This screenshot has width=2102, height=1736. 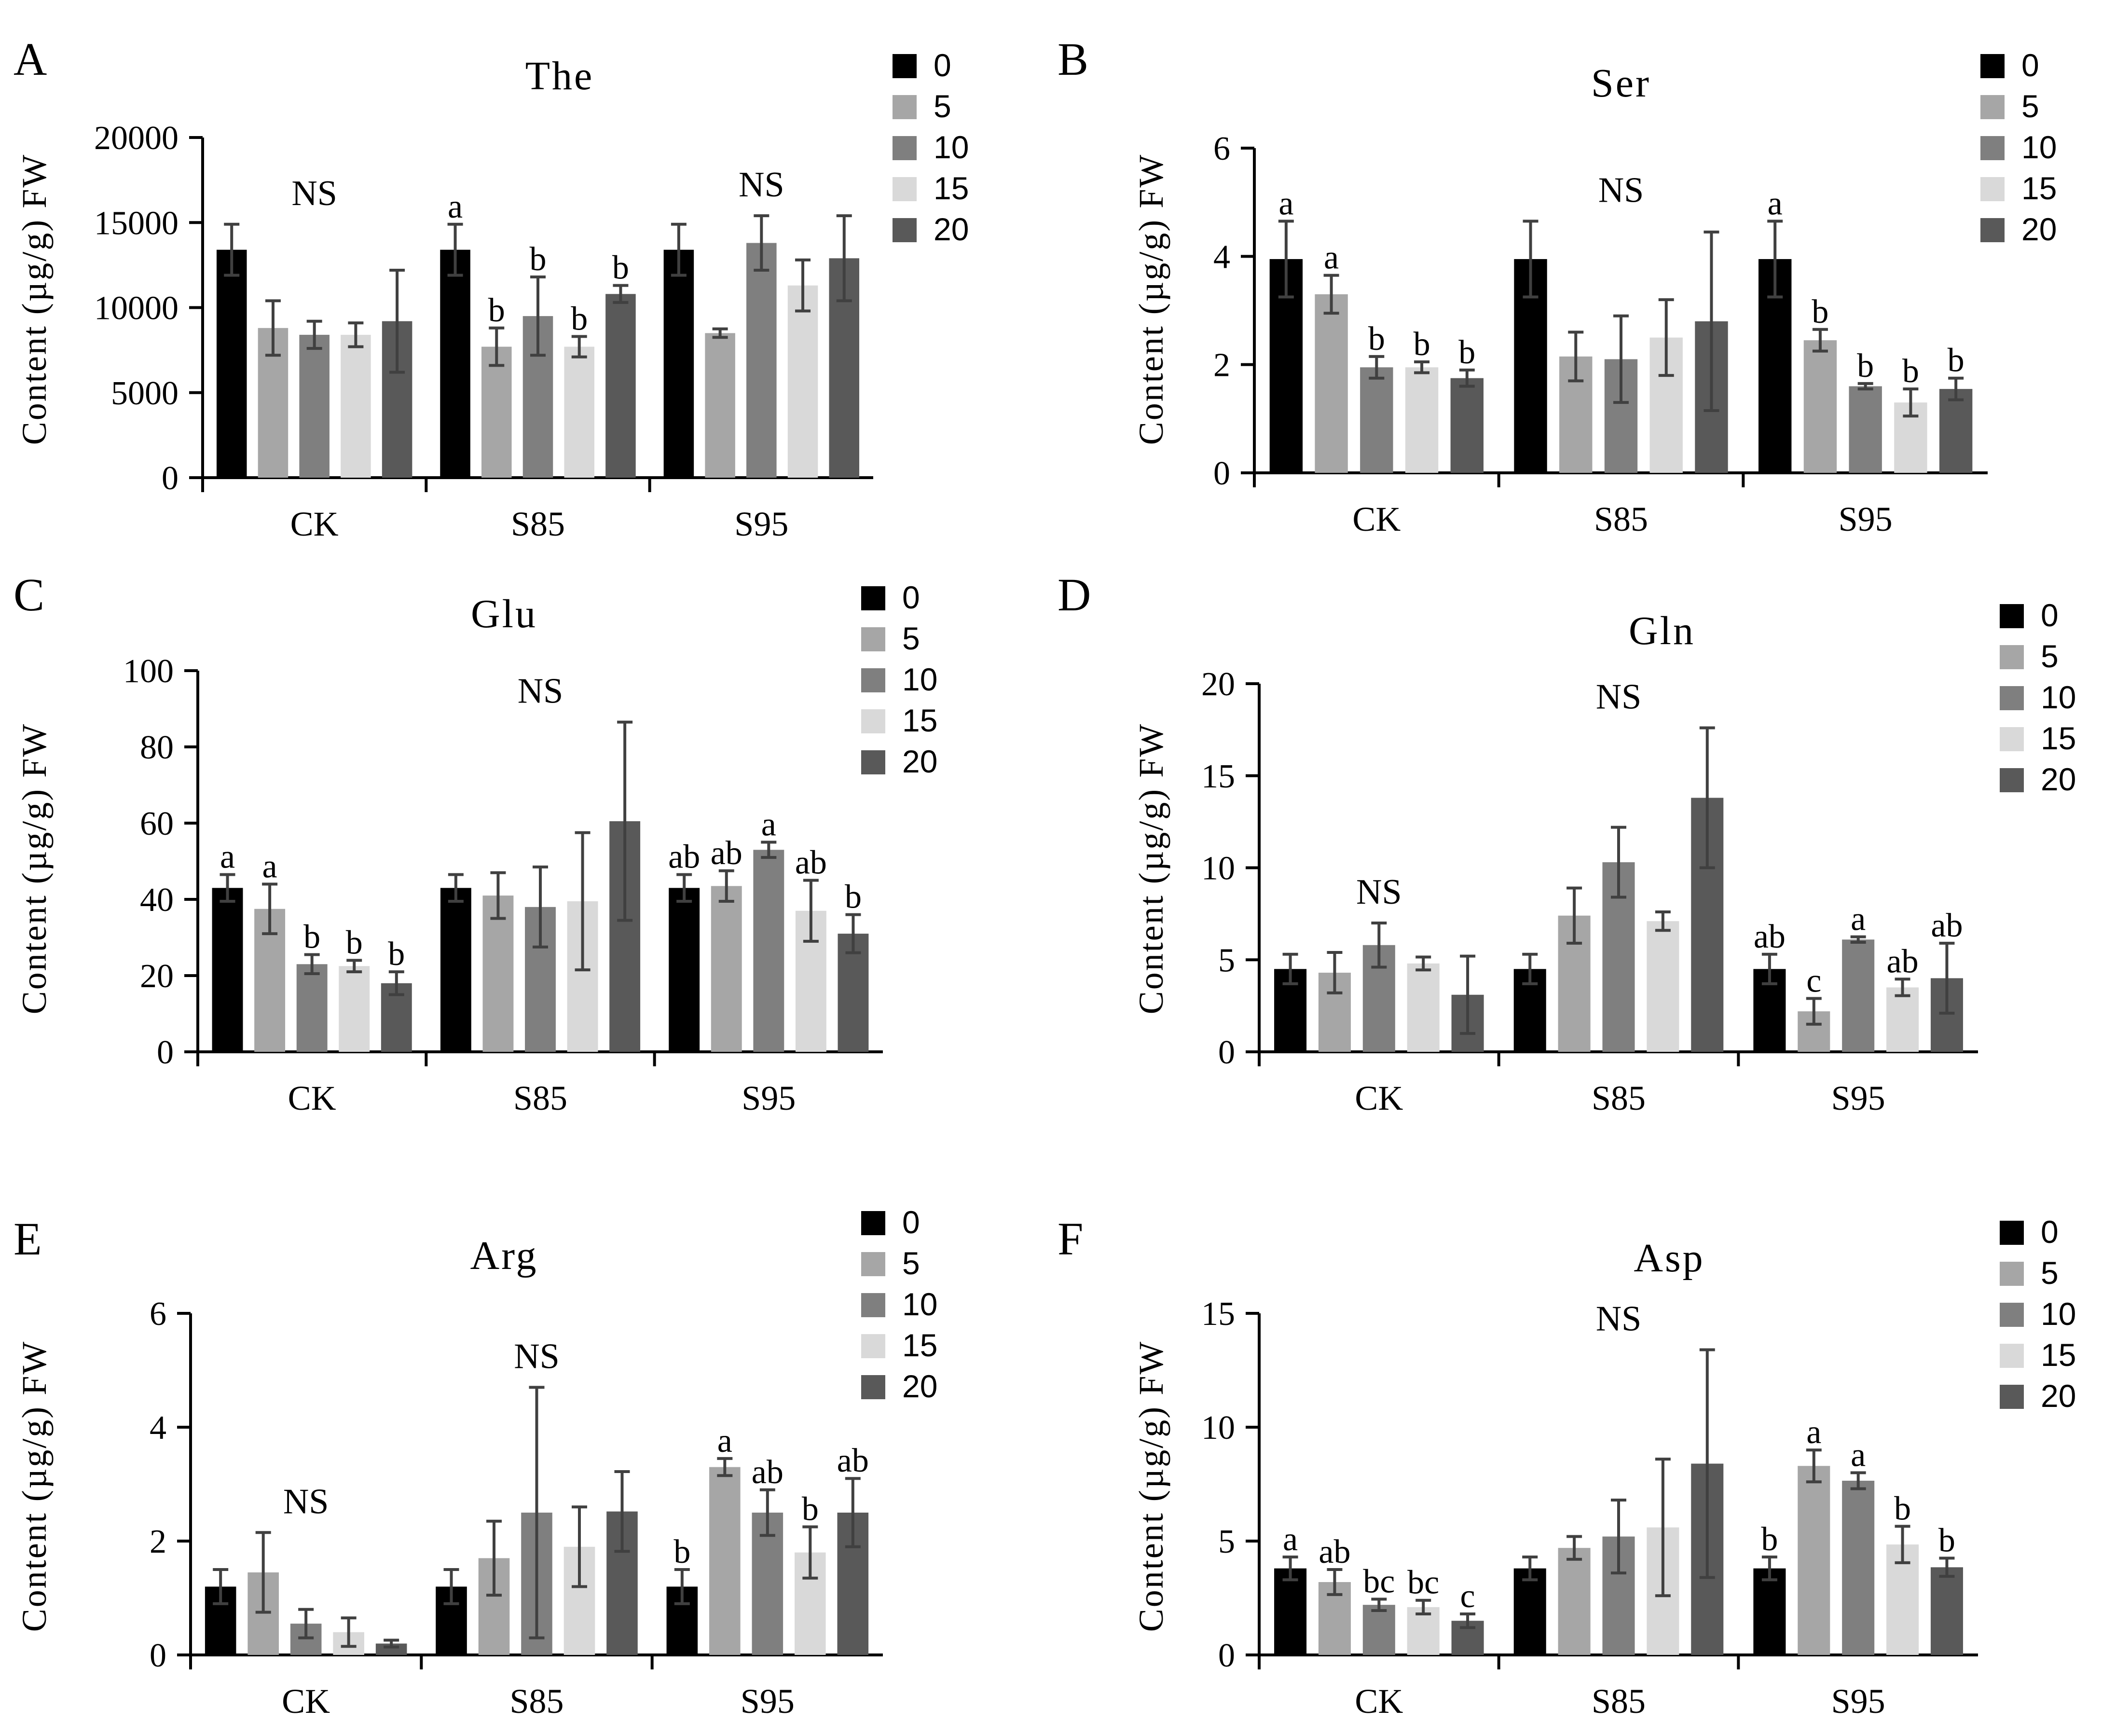 I want to click on y-tick-label: 60, so click(x=157, y=824).